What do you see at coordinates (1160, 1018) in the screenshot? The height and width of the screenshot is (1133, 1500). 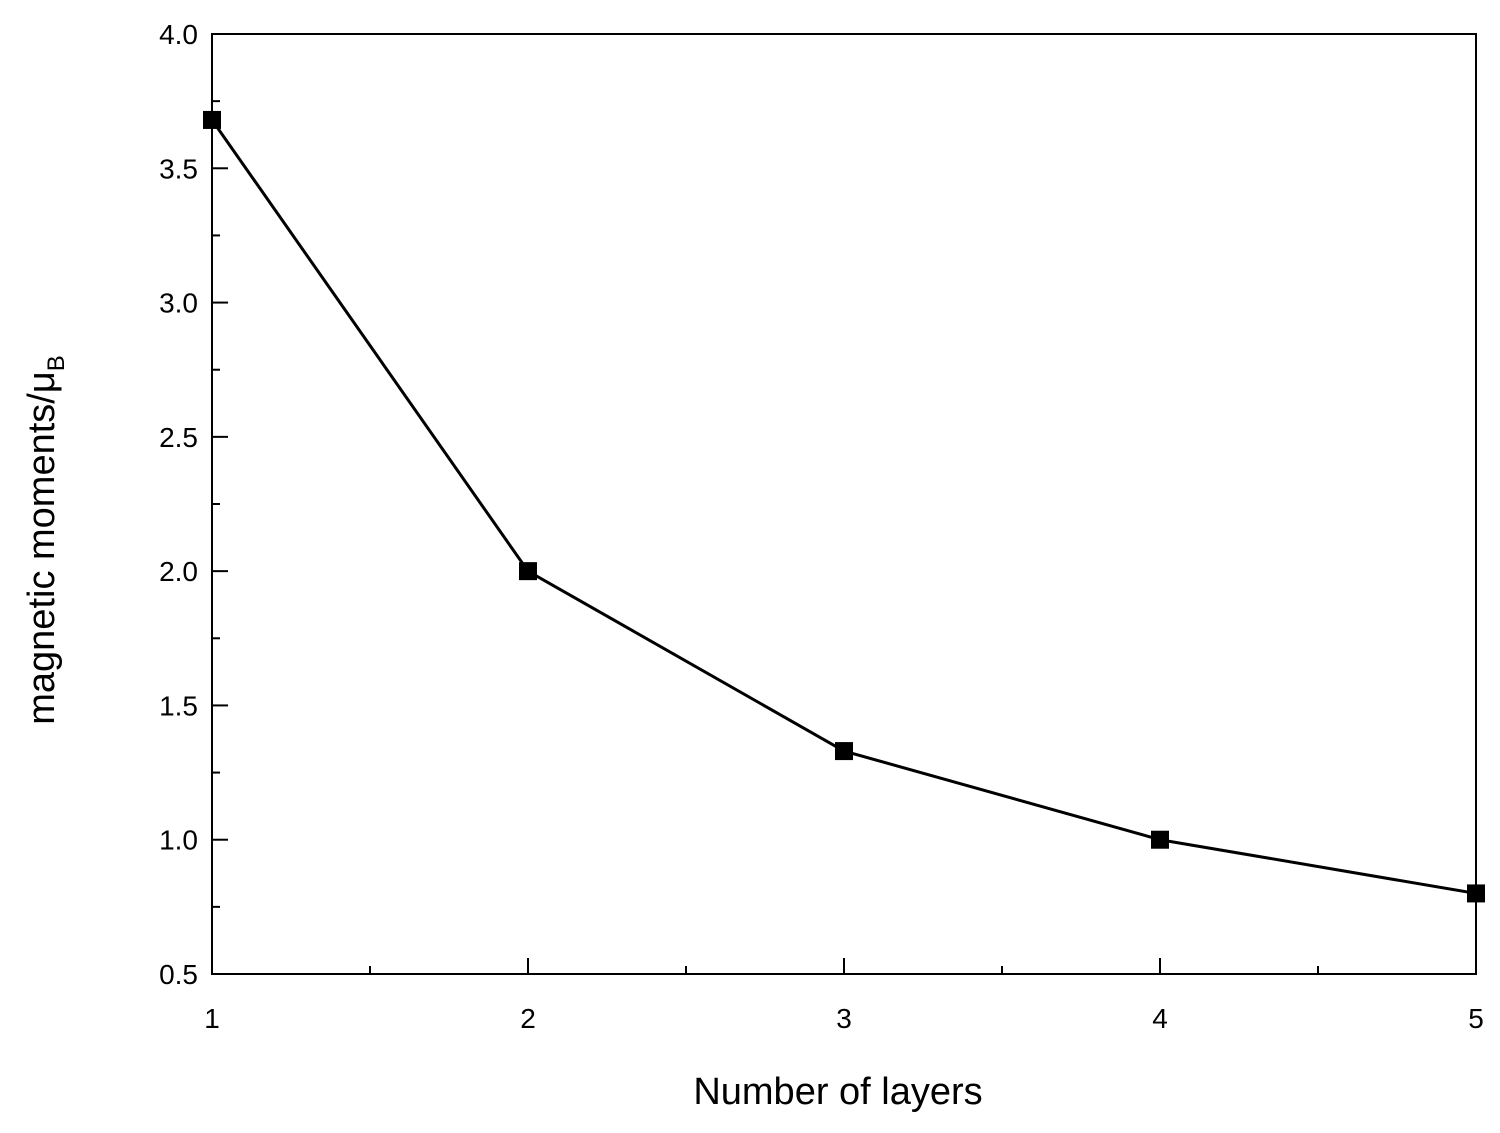 I see `x-tick-label: 4` at bounding box center [1160, 1018].